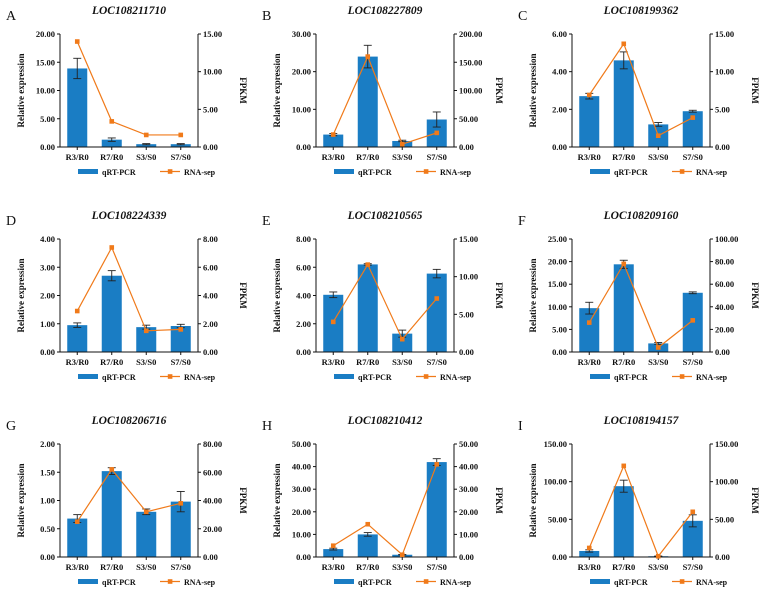 This screenshot has width=768, height=589. I want to click on right-tick-label: 40.00, so click(724, 307).